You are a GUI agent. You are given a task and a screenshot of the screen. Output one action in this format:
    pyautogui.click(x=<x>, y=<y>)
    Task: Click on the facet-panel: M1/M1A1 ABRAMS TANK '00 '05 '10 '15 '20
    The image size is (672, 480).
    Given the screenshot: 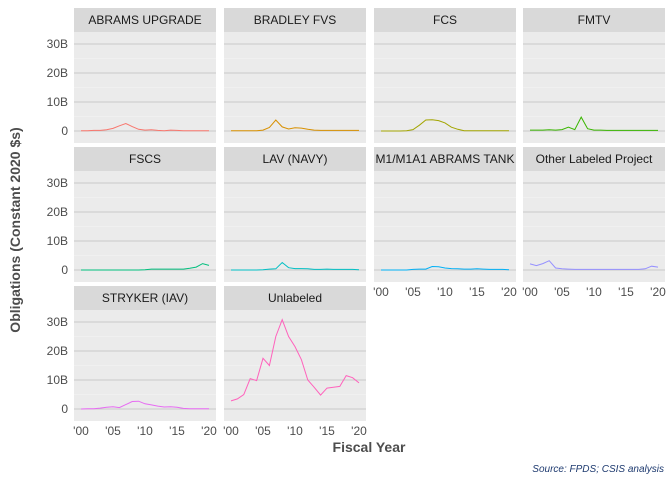 What is the action you would take?
    pyautogui.click(x=445, y=223)
    